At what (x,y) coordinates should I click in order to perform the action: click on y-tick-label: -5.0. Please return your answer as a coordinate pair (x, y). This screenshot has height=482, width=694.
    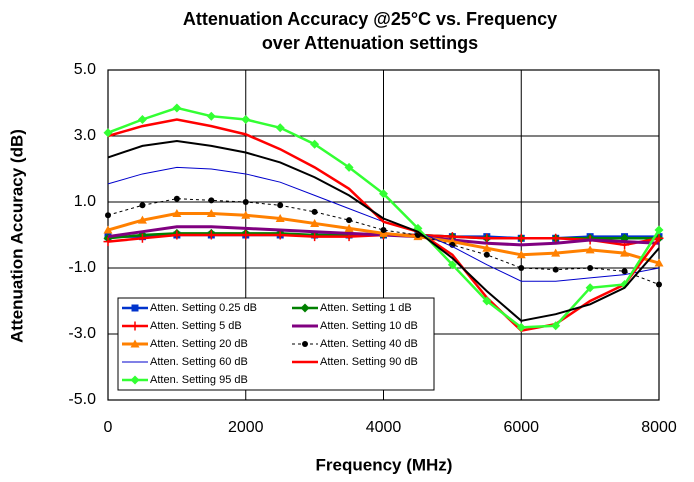
    Looking at the image, I should click on (82, 399).